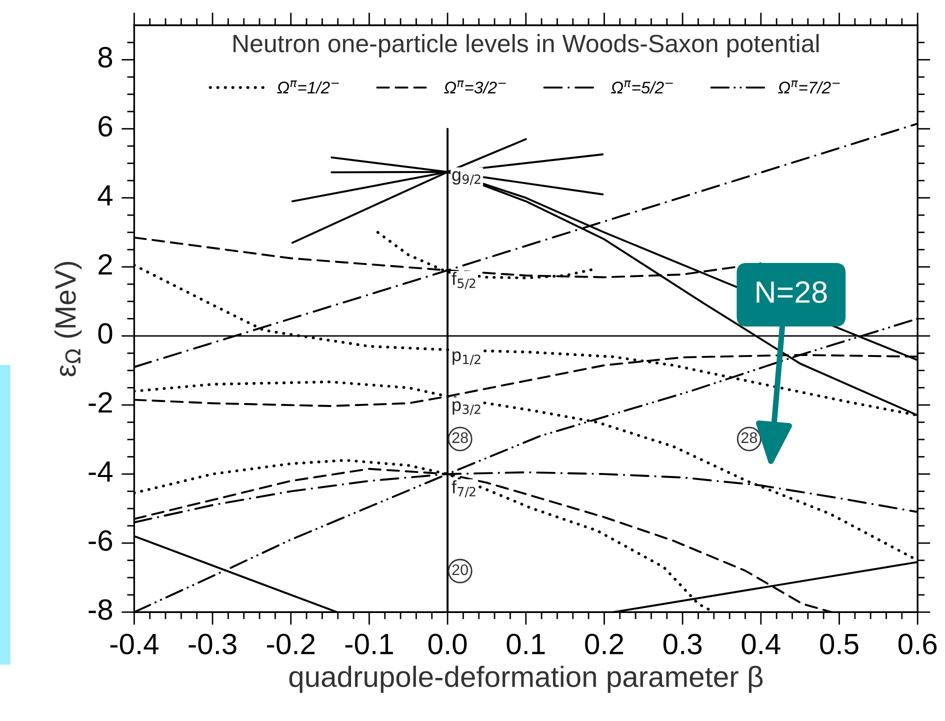  What do you see at coordinates (291, 644) in the screenshot?
I see `x-tick-label: -0.2` at bounding box center [291, 644].